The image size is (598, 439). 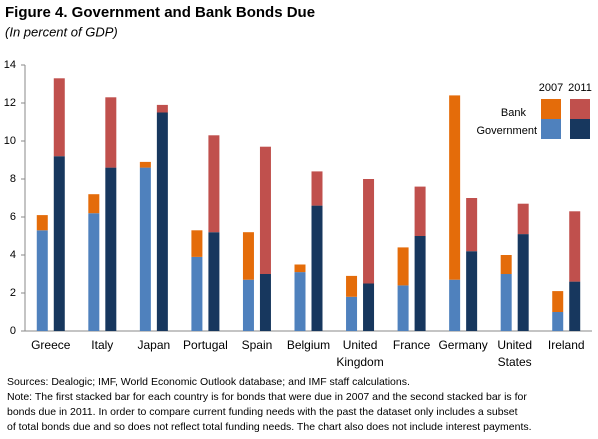 I want to click on y-tick-label: 12, so click(x=10, y=103).